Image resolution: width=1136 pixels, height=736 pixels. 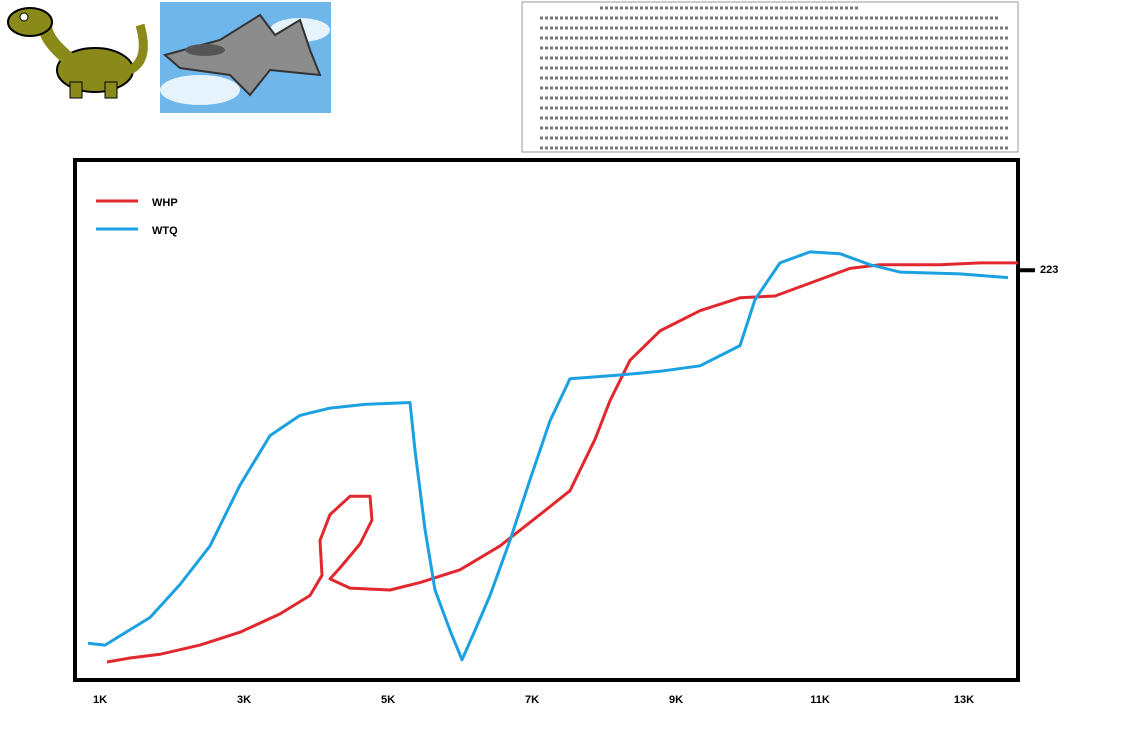 What do you see at coordinates (820, 700) in the screenshot?
I see `x-tick-label: 11K` at bounding box center [820, 700].